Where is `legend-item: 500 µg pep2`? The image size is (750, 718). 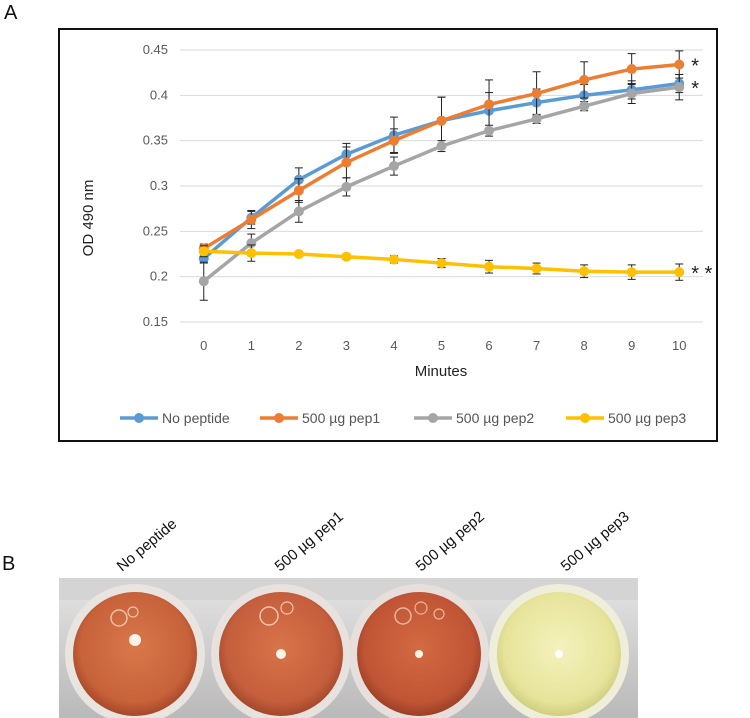 legend-item: 500 µg pep2 is located at coordinates (474, 418).